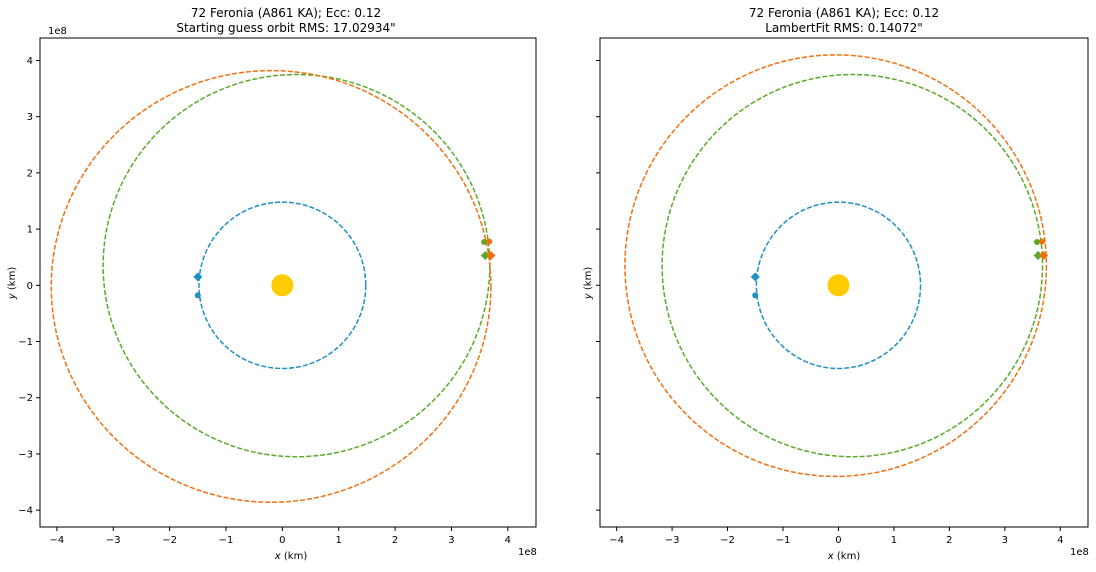  What do you see at coordinates (57, 31) in the screenshot?
I see `y-offset-label: 1e8` at bounding box center [57, 31].